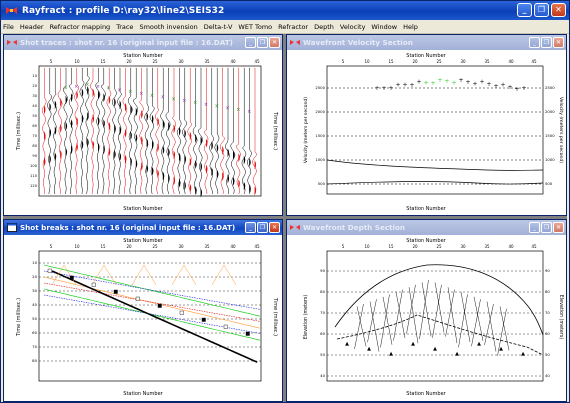 Image resolution: width=570 pixels, height=403 pixels. I want to click on depth-maximize-button: ❐, so click(546, 227).